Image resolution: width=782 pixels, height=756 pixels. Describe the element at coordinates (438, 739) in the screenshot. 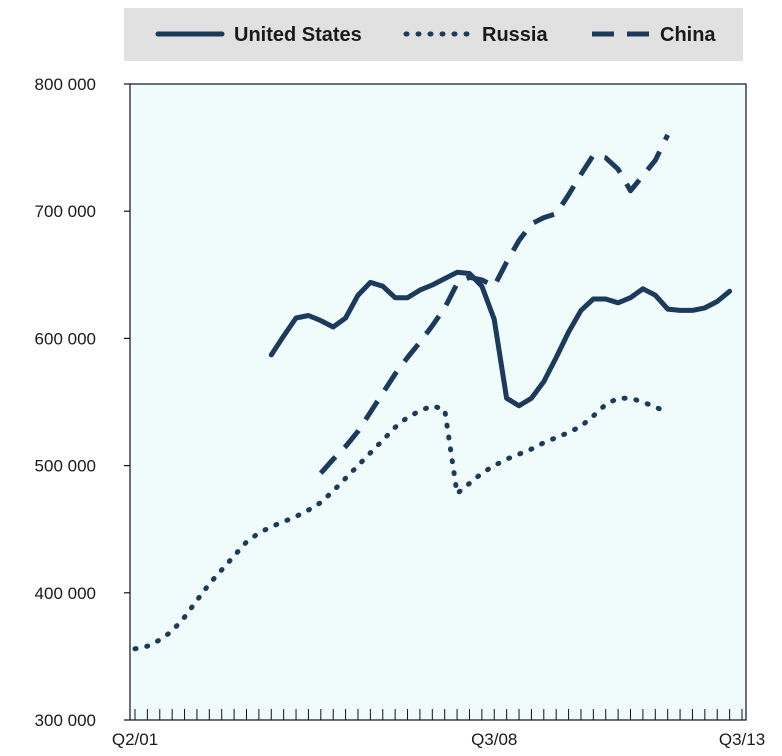

I see `x-axis-labels: Q2/01 Q3/08 Q3/13` at that location.